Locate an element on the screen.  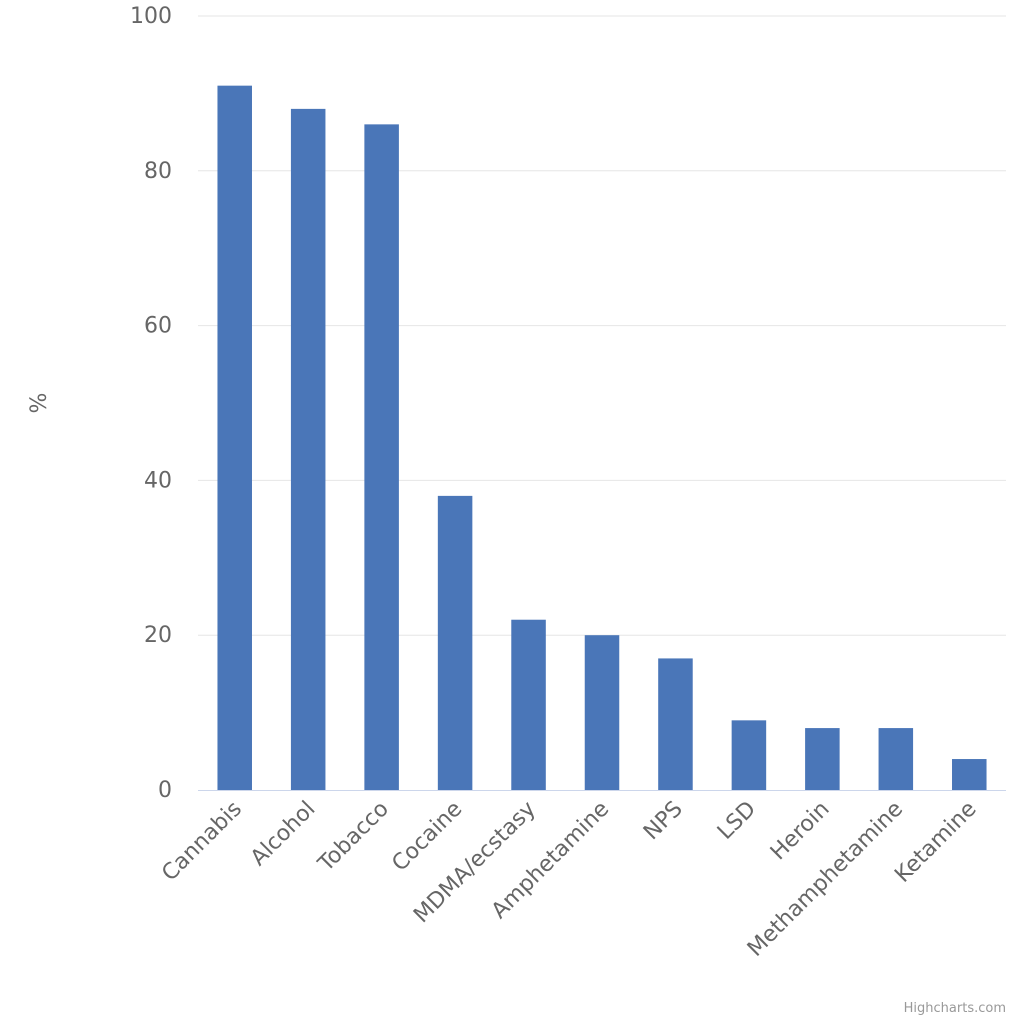
y-axis-tick-labels: 0 20 40 60 80 100 is located at coordinates (151, 403).